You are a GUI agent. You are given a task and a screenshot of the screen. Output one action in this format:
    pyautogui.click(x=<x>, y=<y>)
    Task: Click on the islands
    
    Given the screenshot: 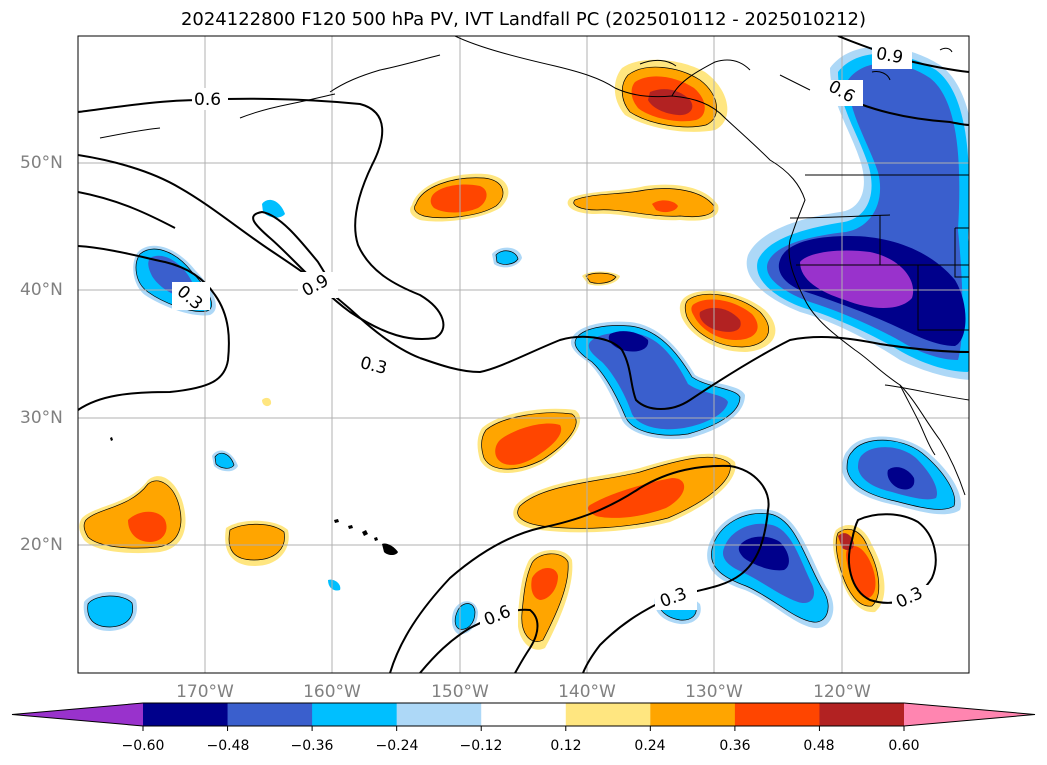 What is the action you would take?
    pyautogui.click(x=254, y=496)
    